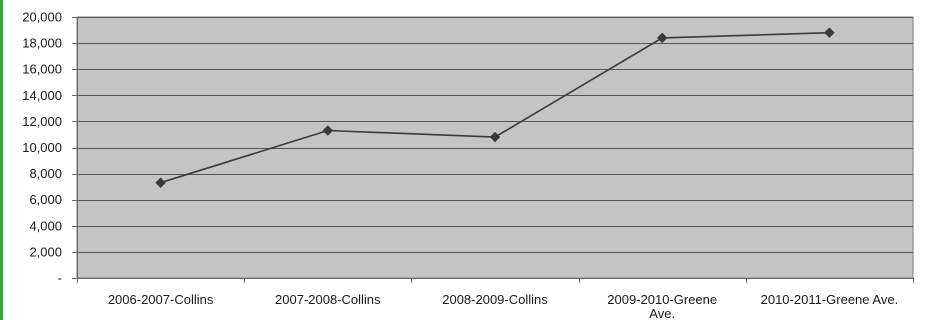 This screenshot has height=320, width=925. I want to click on y-tick-label: 16,000, so click(42, 69).